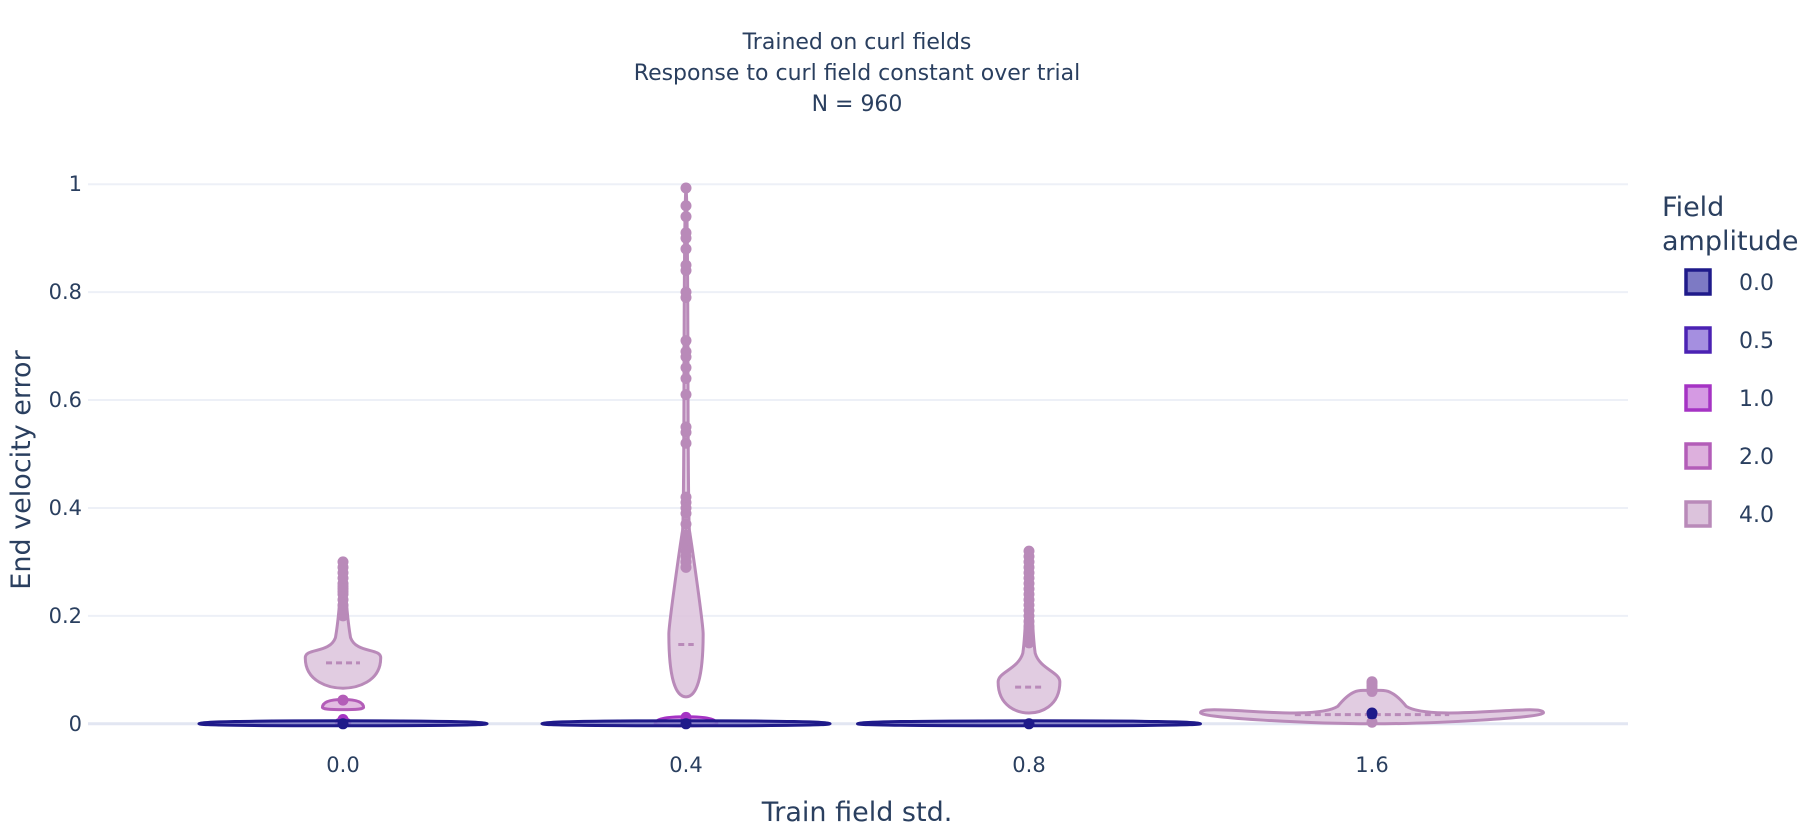 This screenshot has height=830, width=1800. I want to click on legend-label: 4.0, so click(1756, 515).